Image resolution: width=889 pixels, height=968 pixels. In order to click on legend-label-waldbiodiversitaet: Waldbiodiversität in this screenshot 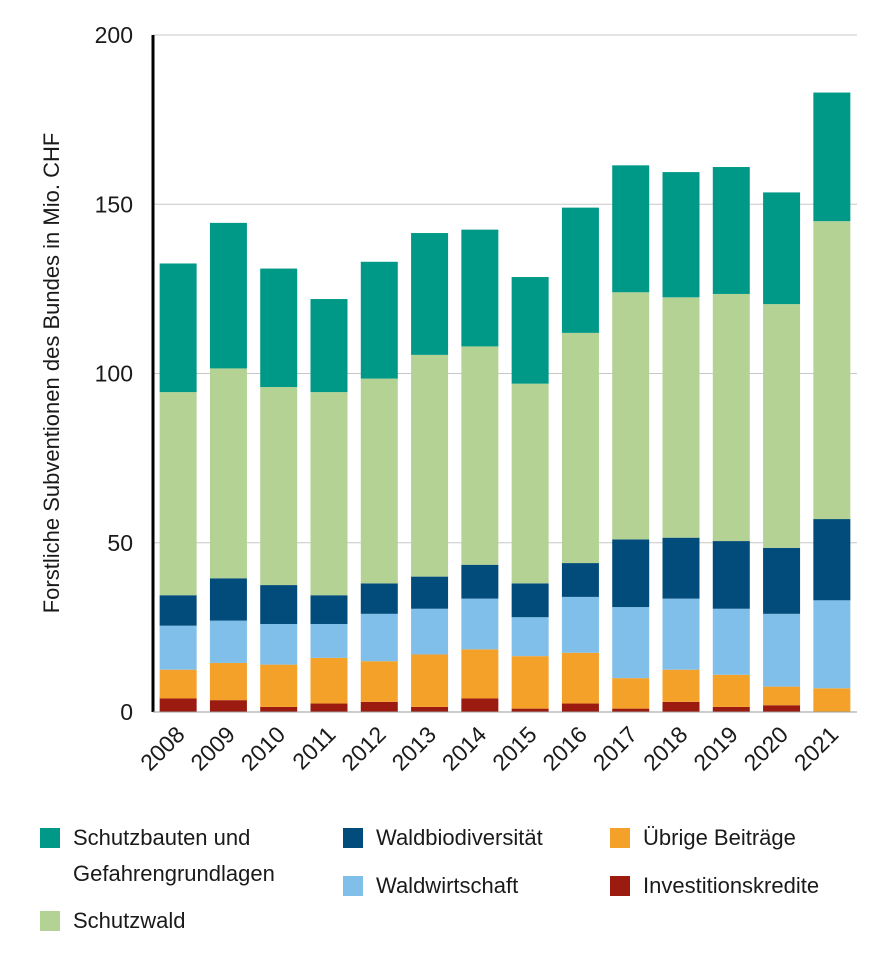, I will do `click(459, 837)`.